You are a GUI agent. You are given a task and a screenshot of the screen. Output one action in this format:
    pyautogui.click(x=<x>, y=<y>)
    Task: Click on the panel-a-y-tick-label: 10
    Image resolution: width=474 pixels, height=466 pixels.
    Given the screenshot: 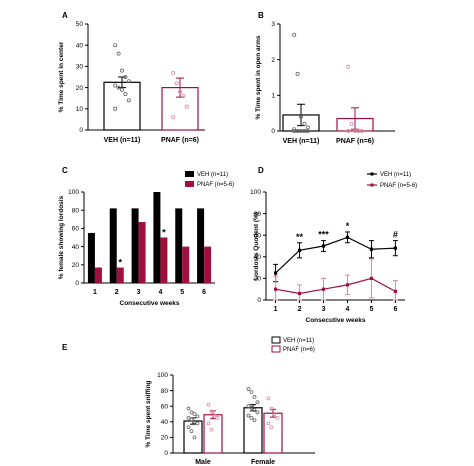 What is the action you would take?
    pyautogui.click(x=80, y=109)
    